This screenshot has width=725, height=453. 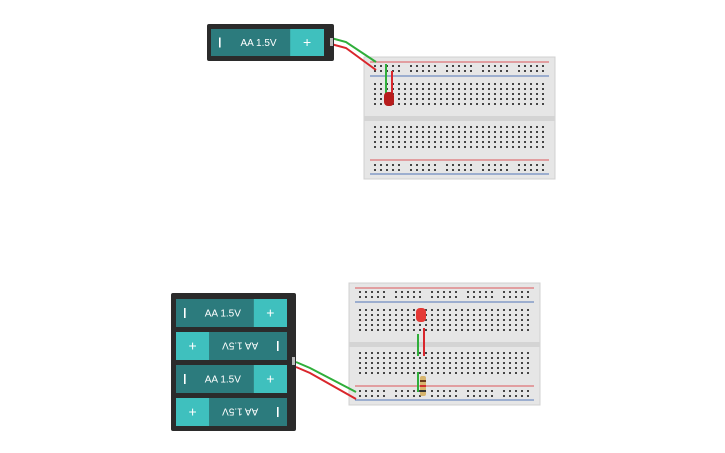 I want to click on terminal, so click(x=293, y=361).